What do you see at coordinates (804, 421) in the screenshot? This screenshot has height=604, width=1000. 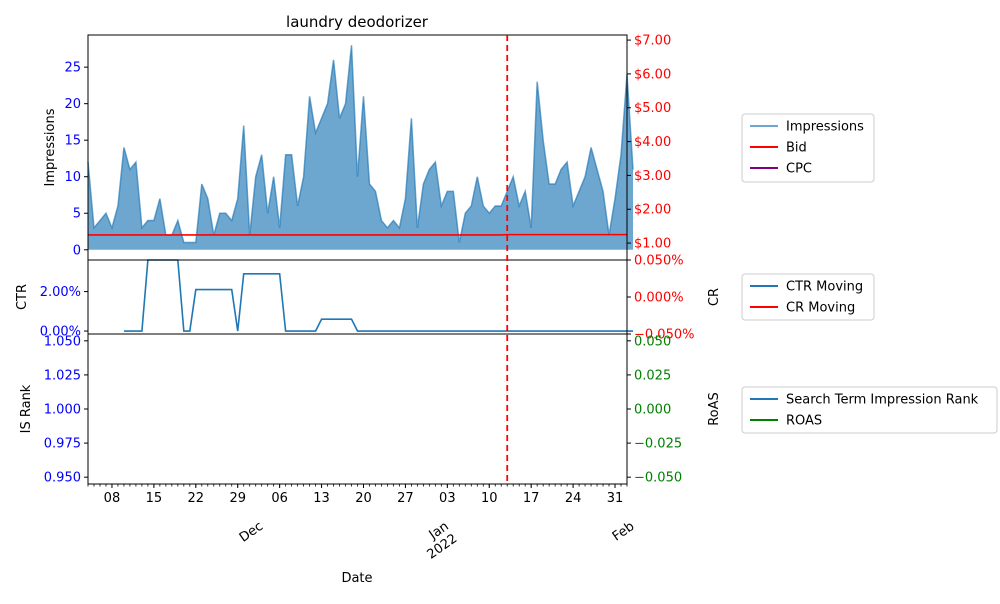 I see `legend-label: ROAS` at bounding box center [804, 421].